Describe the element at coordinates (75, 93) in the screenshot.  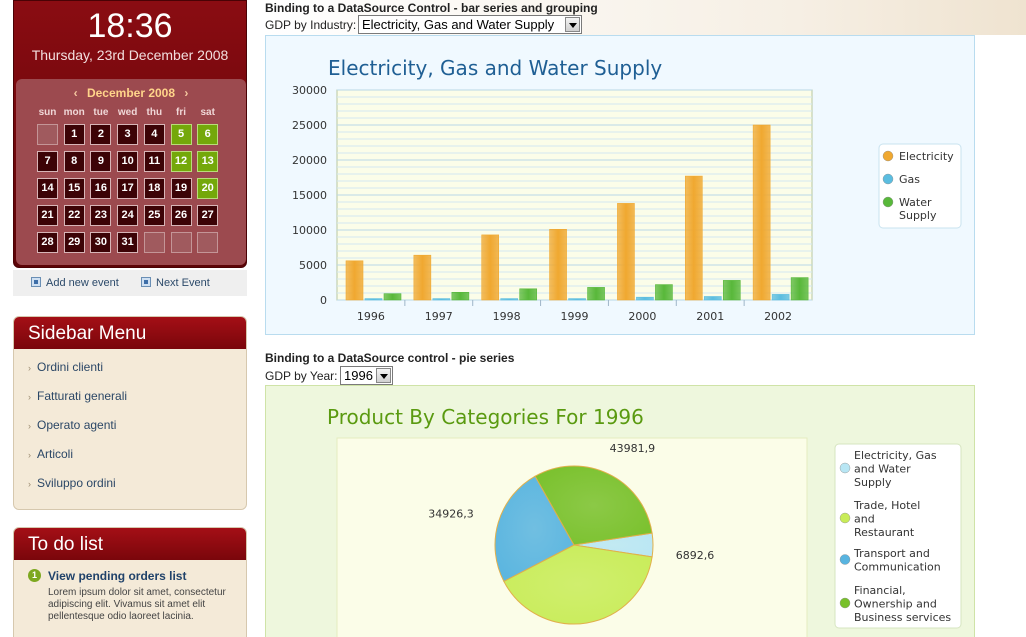
I see `calendar-prev-month-icon: ‹` at that location.